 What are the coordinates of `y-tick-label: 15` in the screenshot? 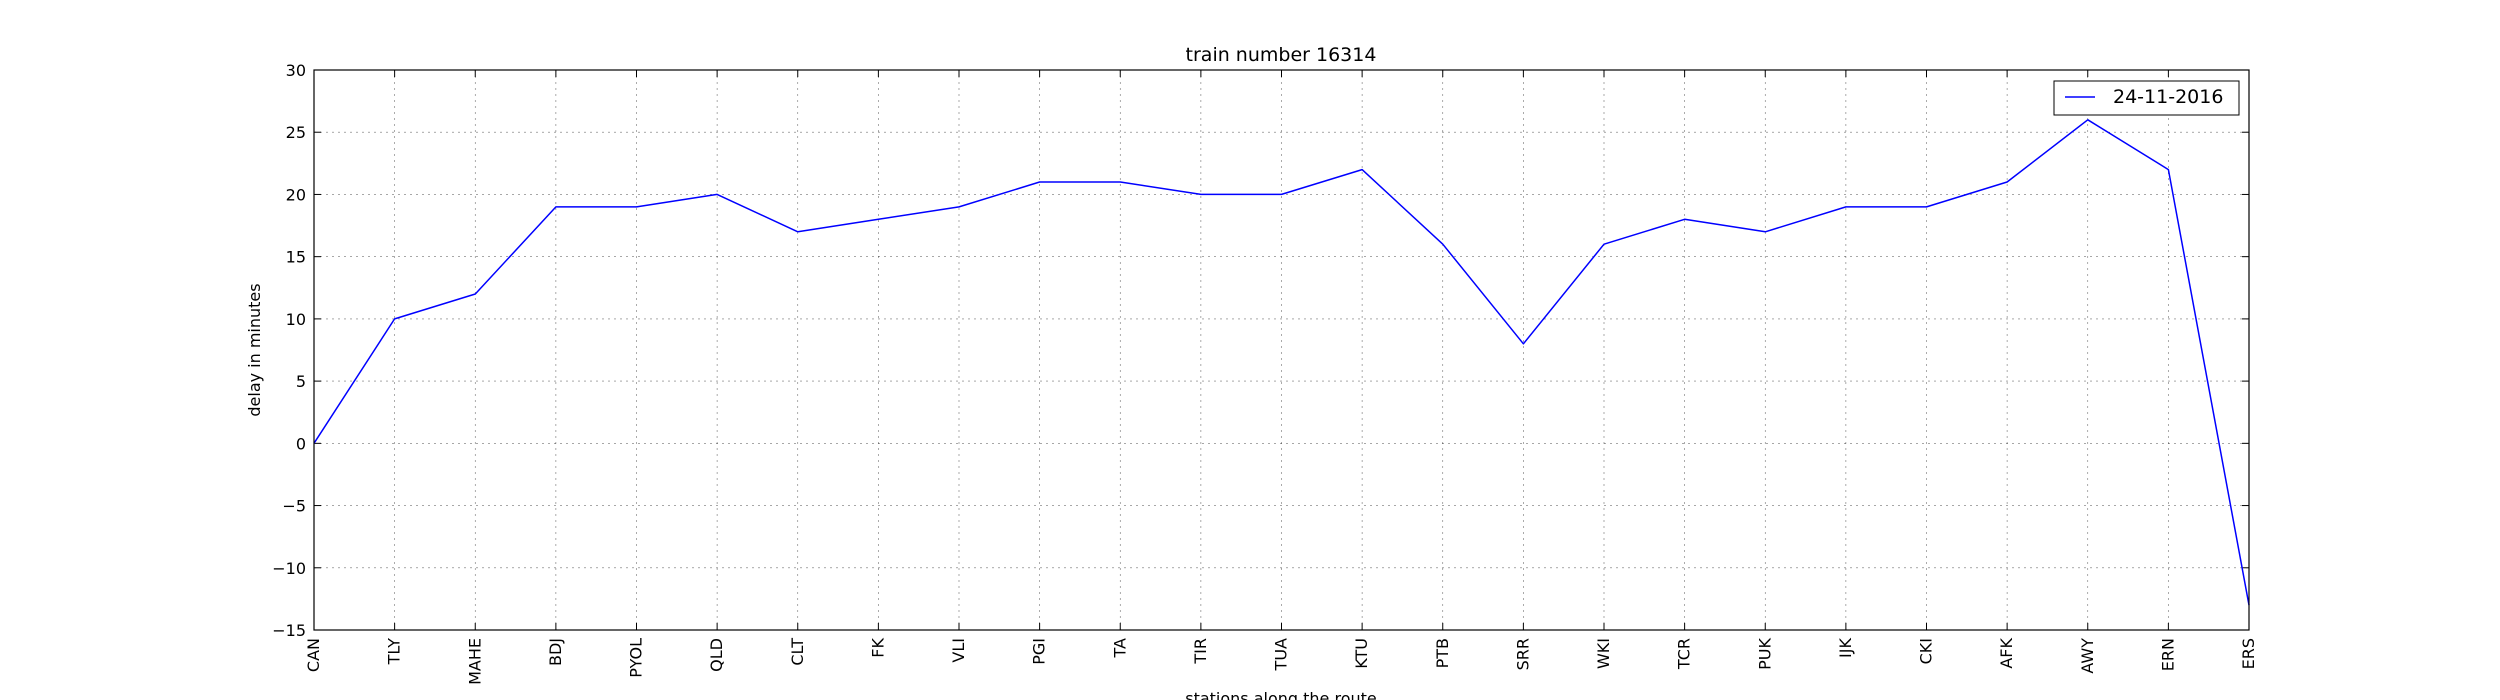 It's located at (296, 257).